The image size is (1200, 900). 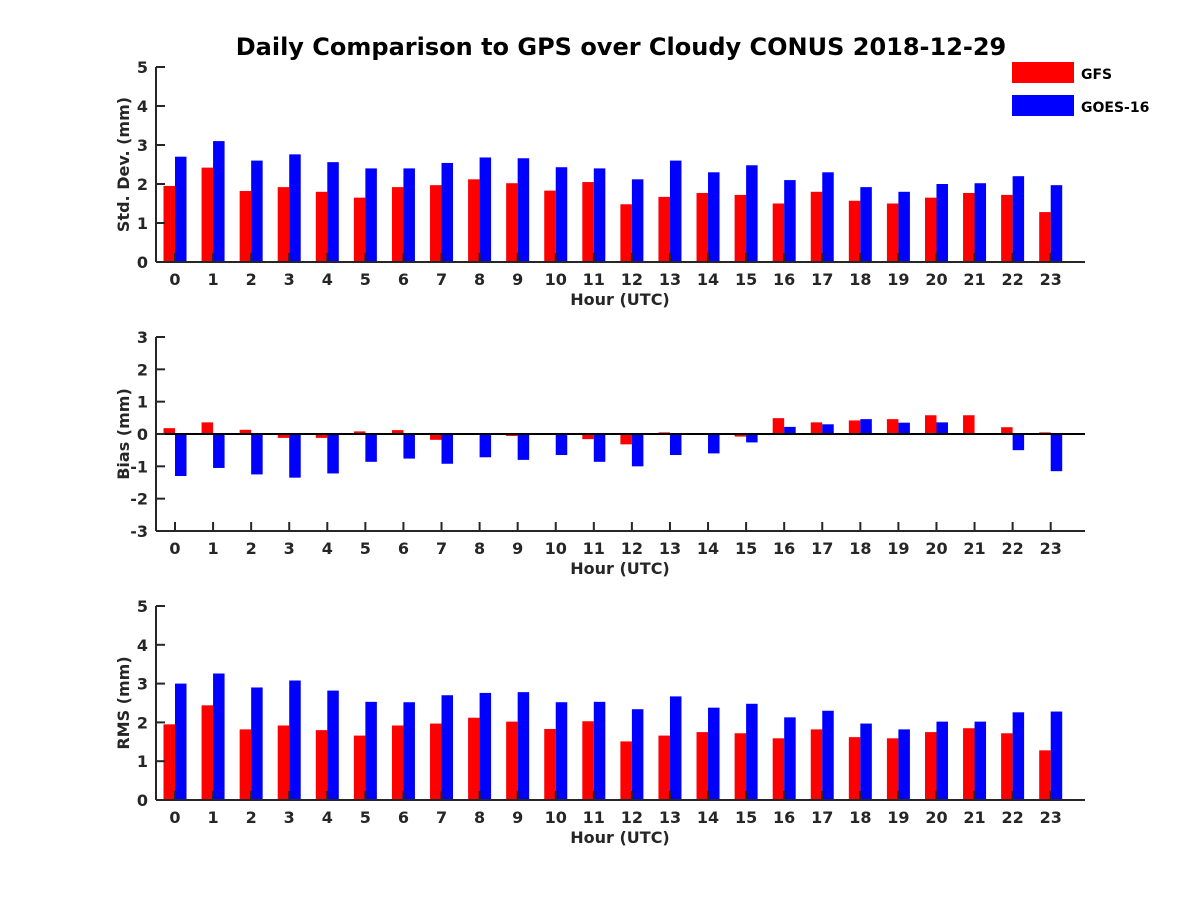 What do you see at coordinates (142, 223) in the screenshot?
I see `y-tick-label: 1` at bounding box center [142, 223].